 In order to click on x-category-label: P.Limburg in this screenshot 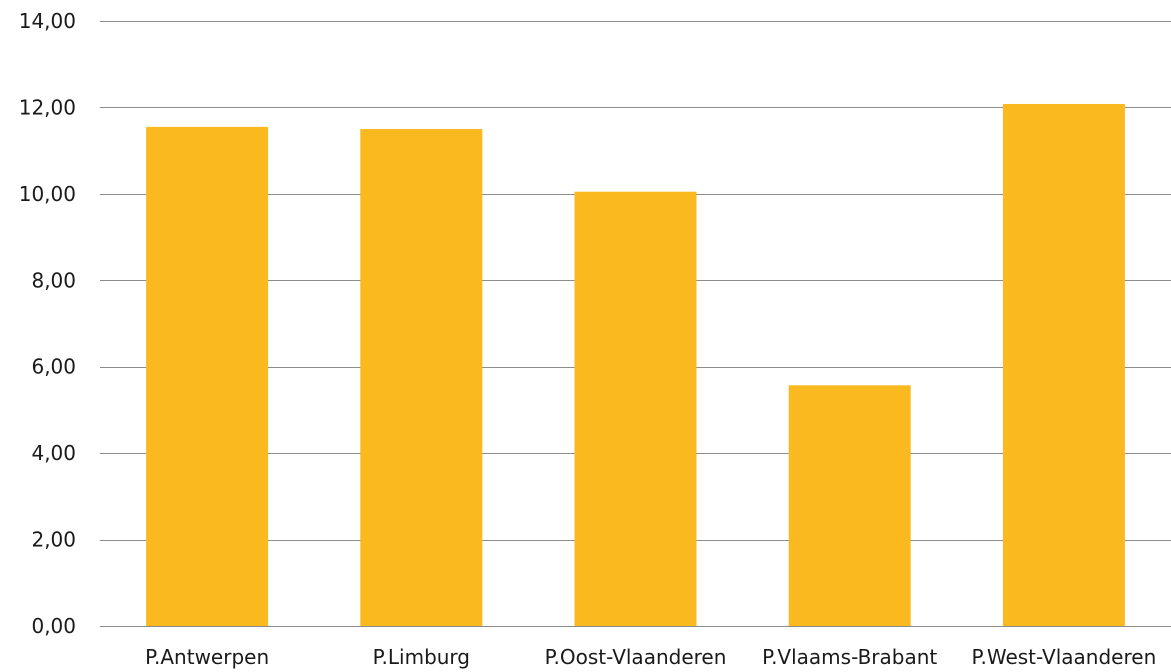, I will do `click(421, 657)`.